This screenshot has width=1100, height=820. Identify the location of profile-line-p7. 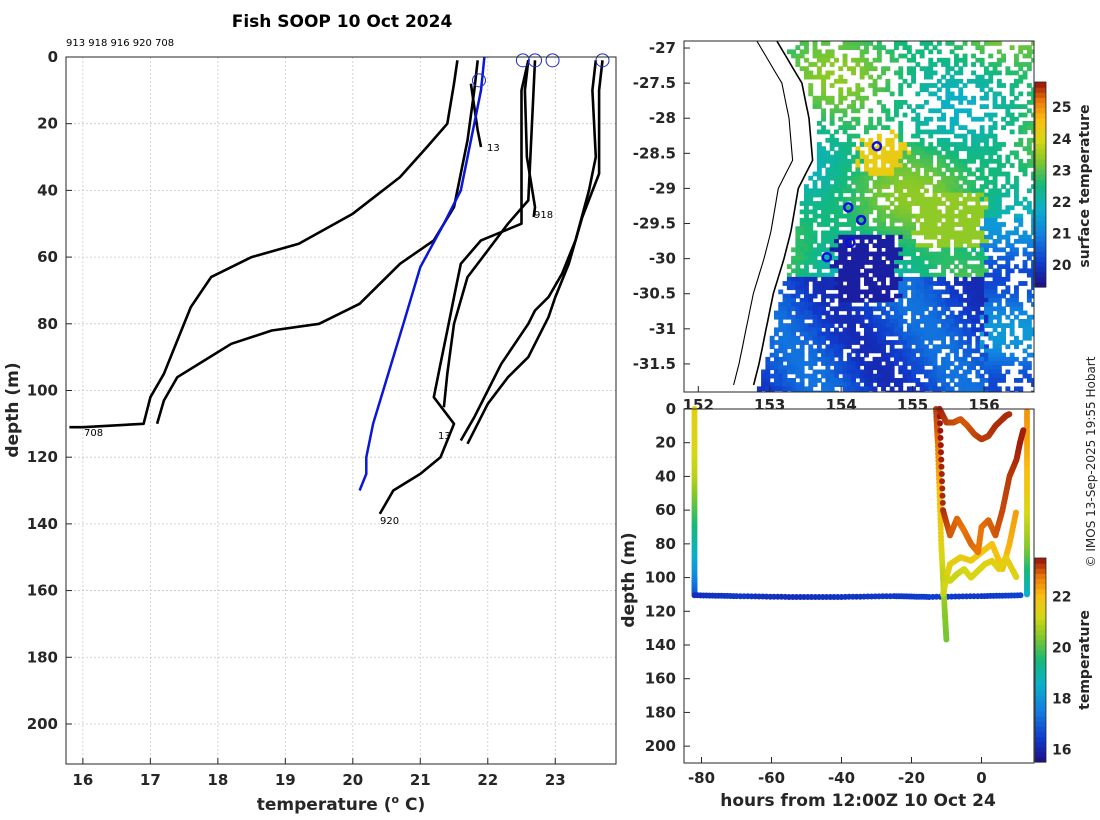
(535, 252).